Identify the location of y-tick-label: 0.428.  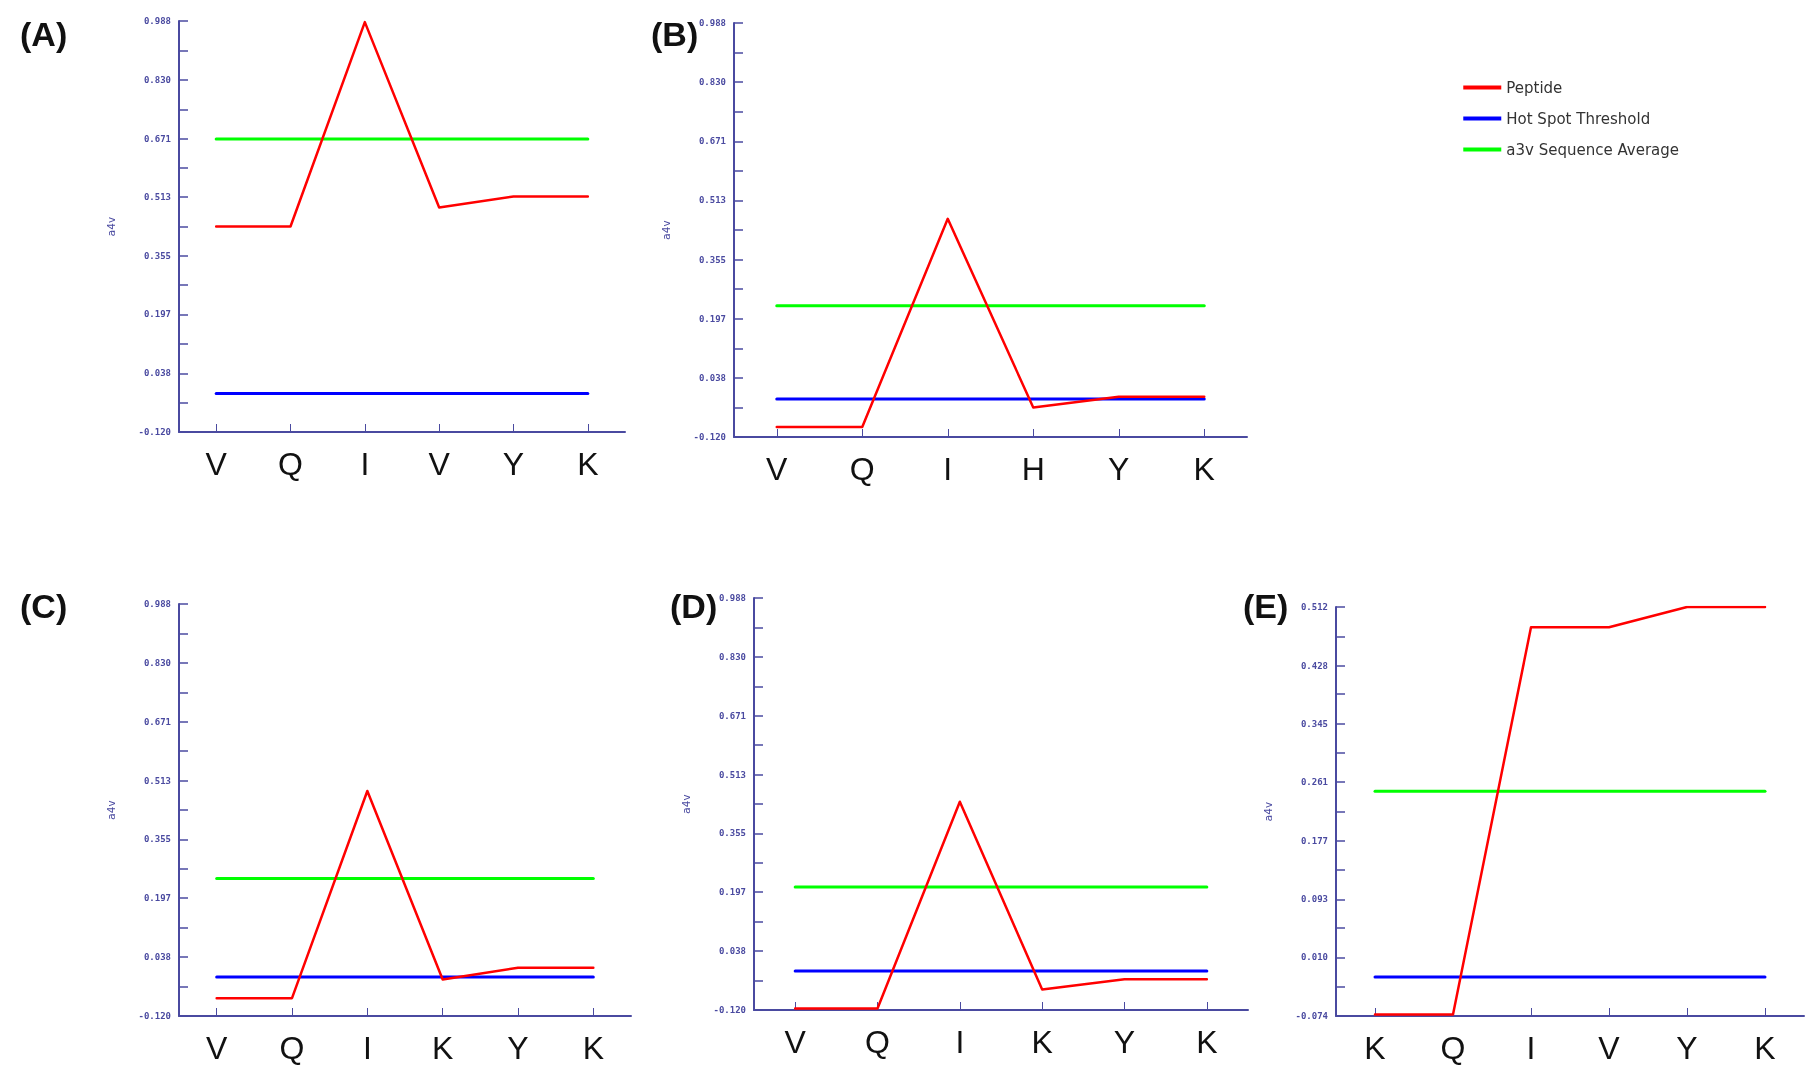
(1314, 665).